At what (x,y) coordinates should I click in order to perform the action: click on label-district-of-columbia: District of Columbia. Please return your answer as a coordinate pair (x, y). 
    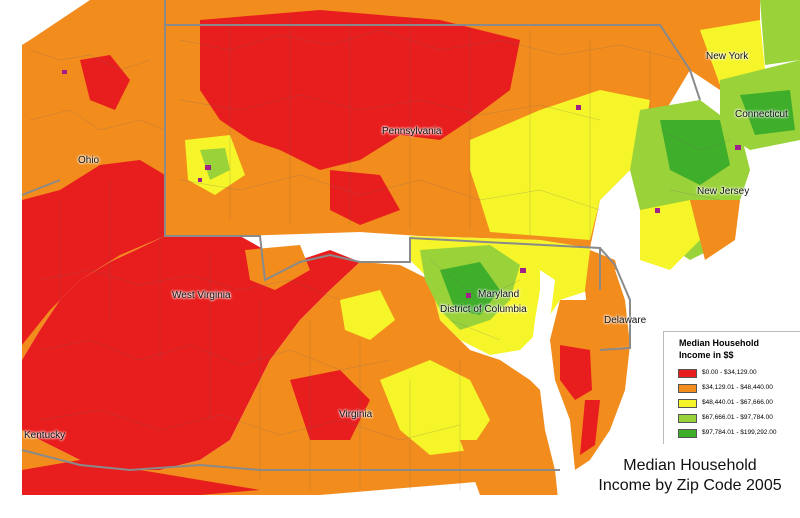
    Looking at the image, I should click on (483, 309).